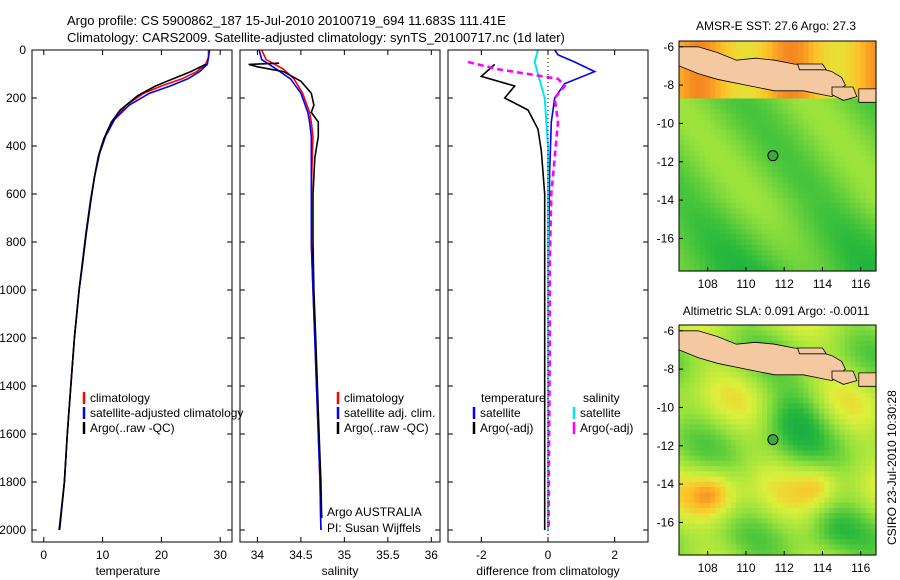  Describe the element at coordinates (16, 194) in the screenshot. I see `y-tick-label: 600` at that location.